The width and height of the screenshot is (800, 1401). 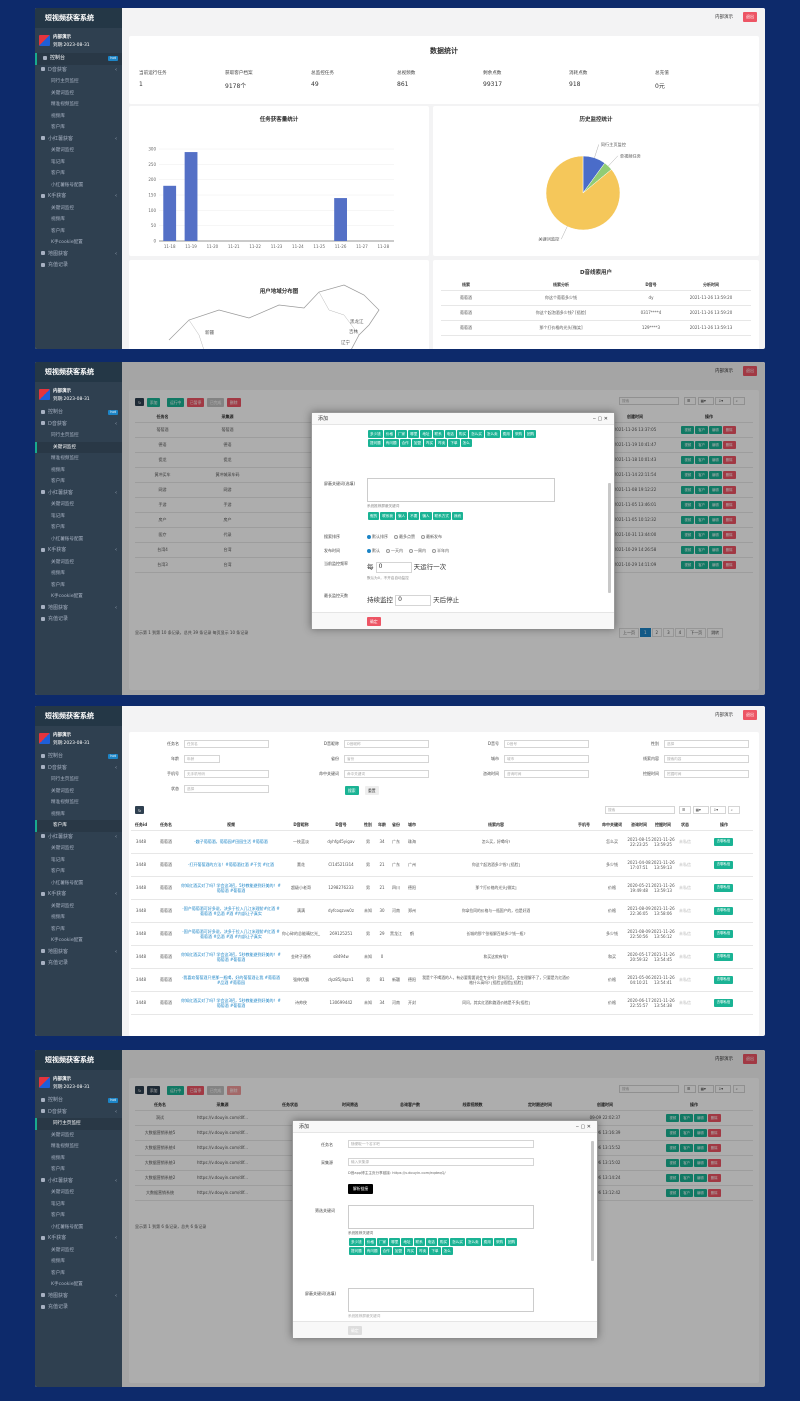 What do you see at coordinates (393, 567) in the screenshot?
I see `freq-select: 0` at bounding box center [393, 567].